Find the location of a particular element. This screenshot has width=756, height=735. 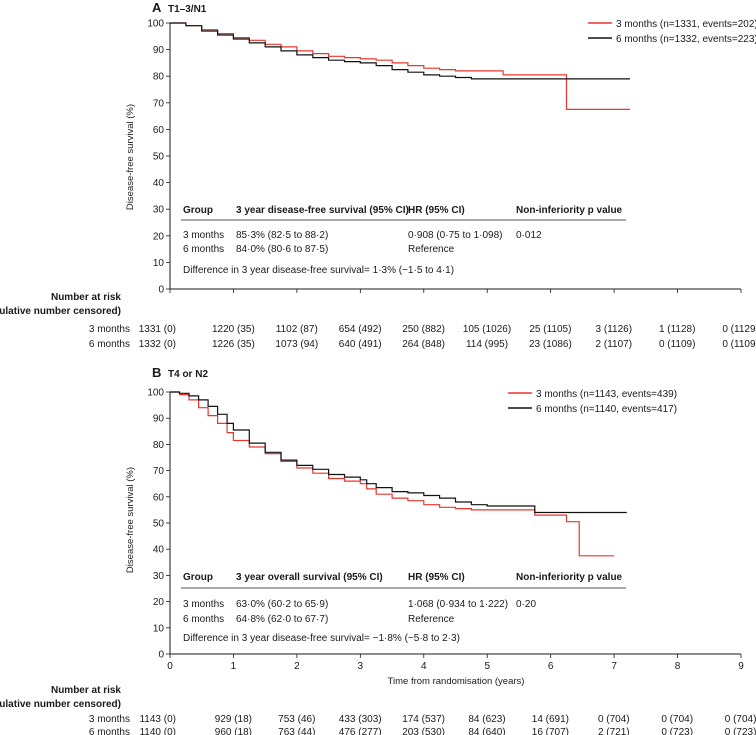

risk-cell-3-months: 105 (1026) is located at coordinates (487, 329).